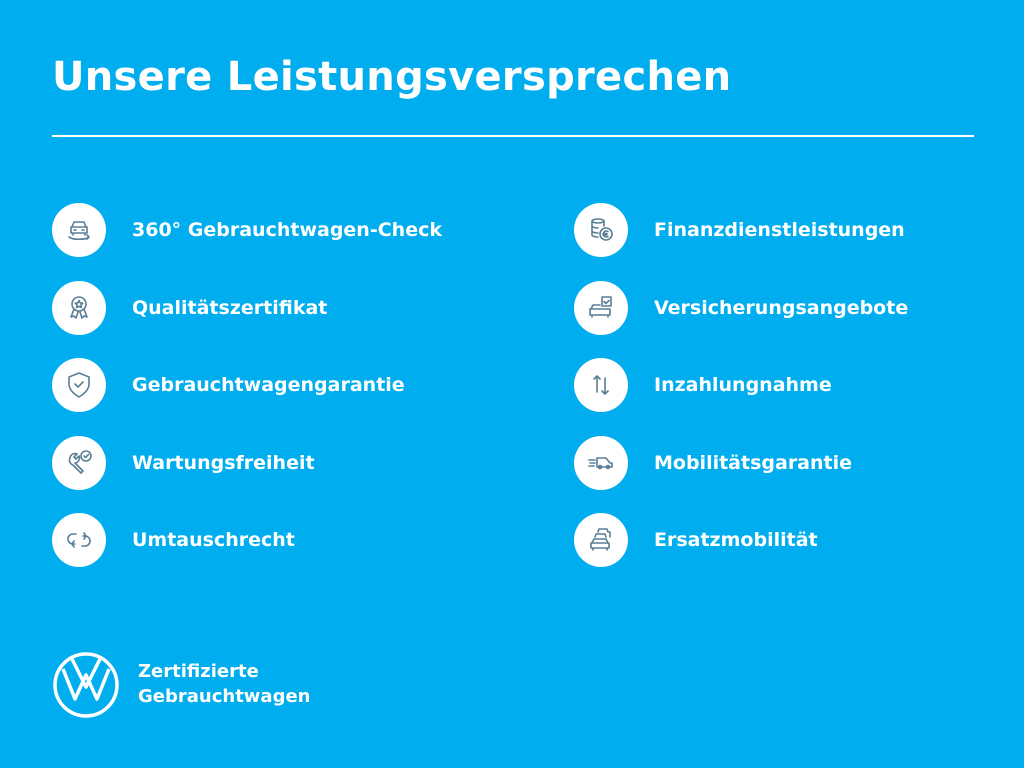 This screenshot has height=768, width=1024. What do you see at coordinates (781, 308) in the screenshot?
I see `feature-label: Versicherungsangebote` at bounding box center [781, 308].